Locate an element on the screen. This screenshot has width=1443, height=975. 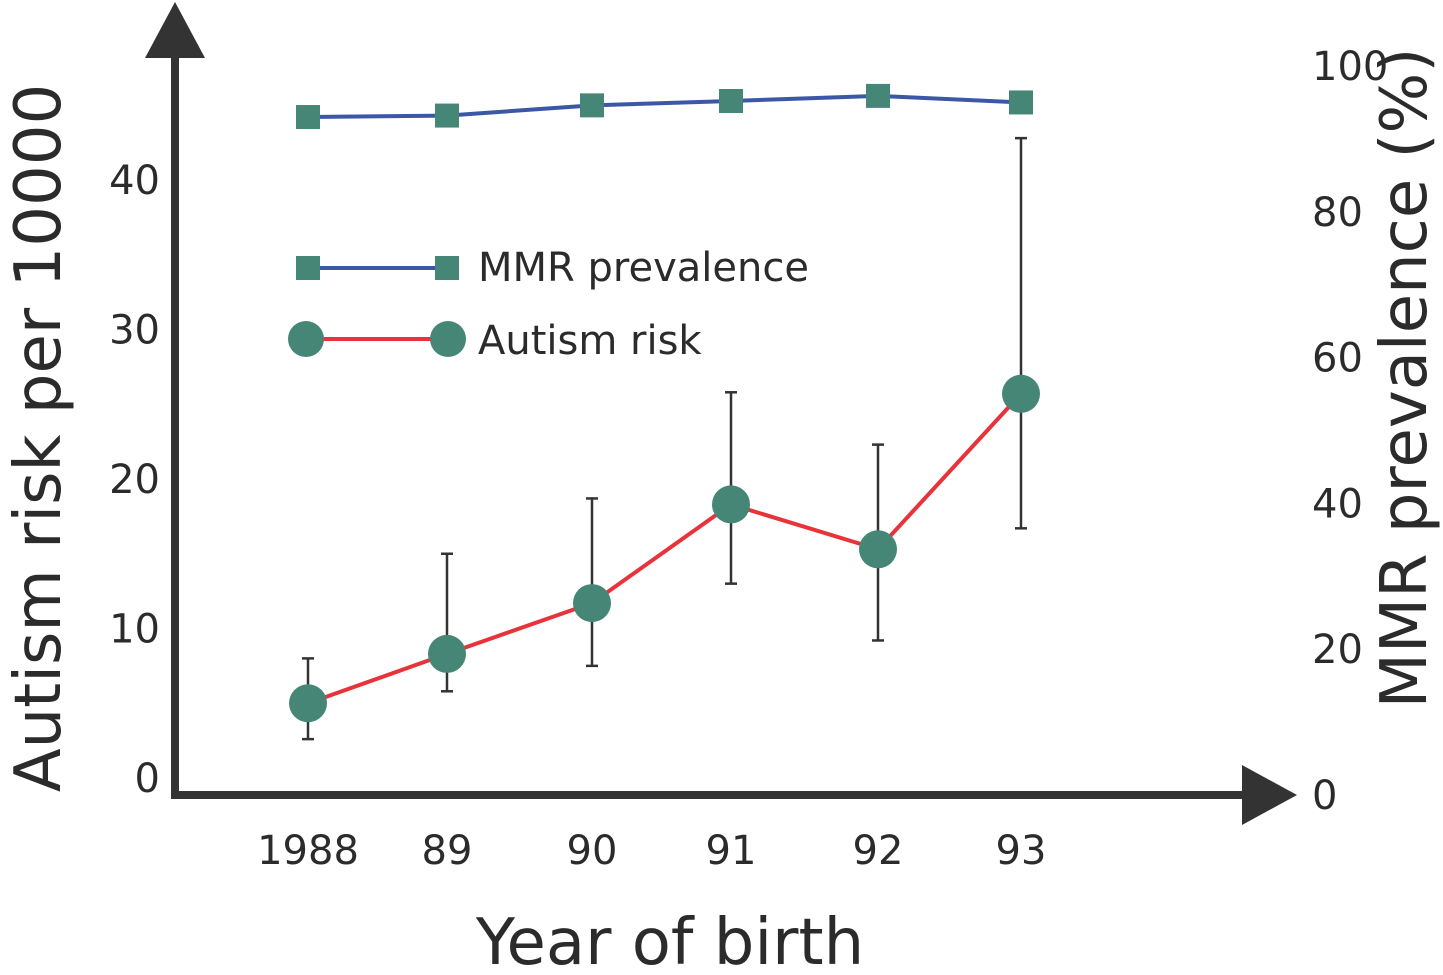
legend: MMR prevalence Autism risk is located at coordinates (548, 304).